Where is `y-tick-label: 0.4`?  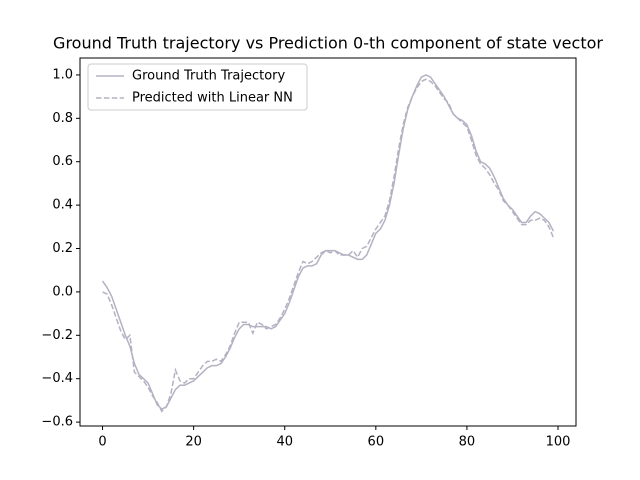
y-tick-label: 0.4 is located at coordinates (62, 205).